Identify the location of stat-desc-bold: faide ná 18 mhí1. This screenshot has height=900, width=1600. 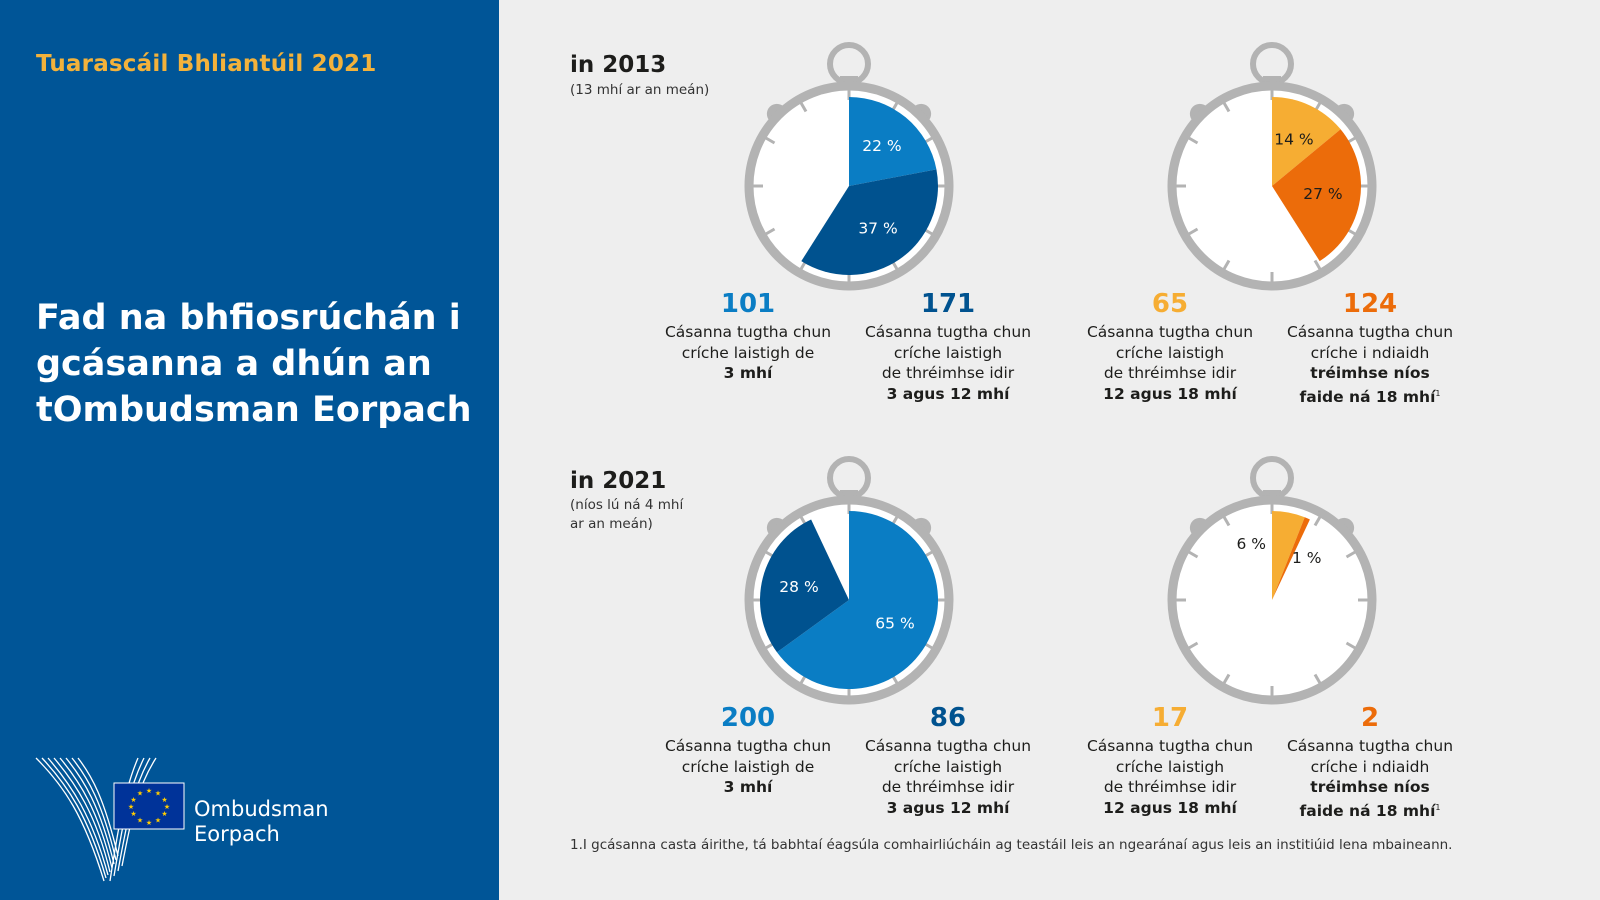
(1370, 810).